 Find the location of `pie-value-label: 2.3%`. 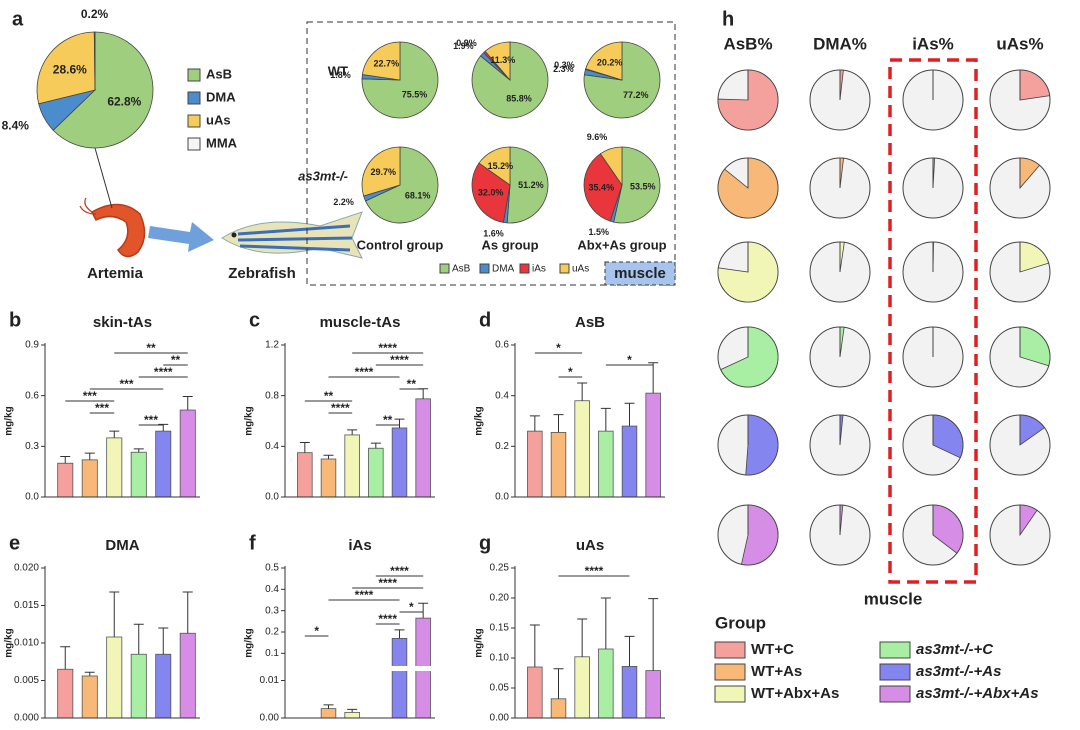

pie-value-label: 2.3% is located at coordinates (563, 69).